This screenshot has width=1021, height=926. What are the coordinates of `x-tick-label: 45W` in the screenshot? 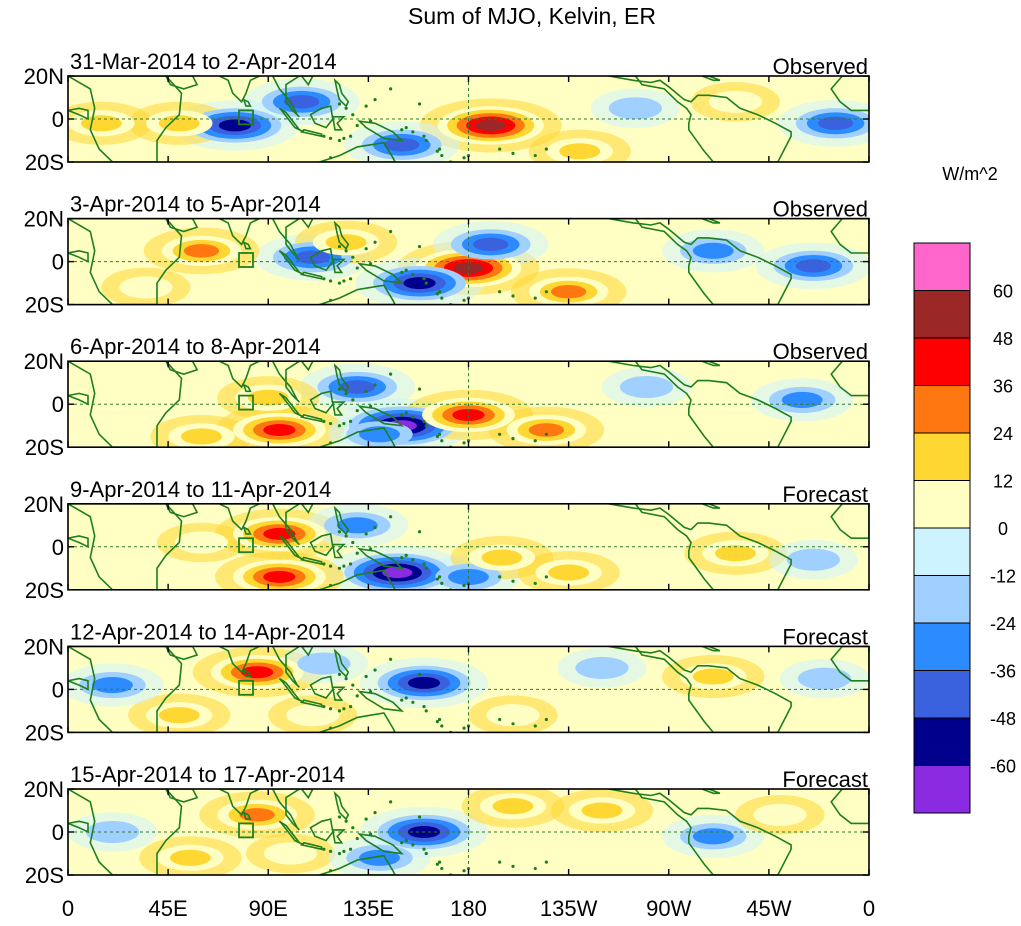 It's located at (768, 908).